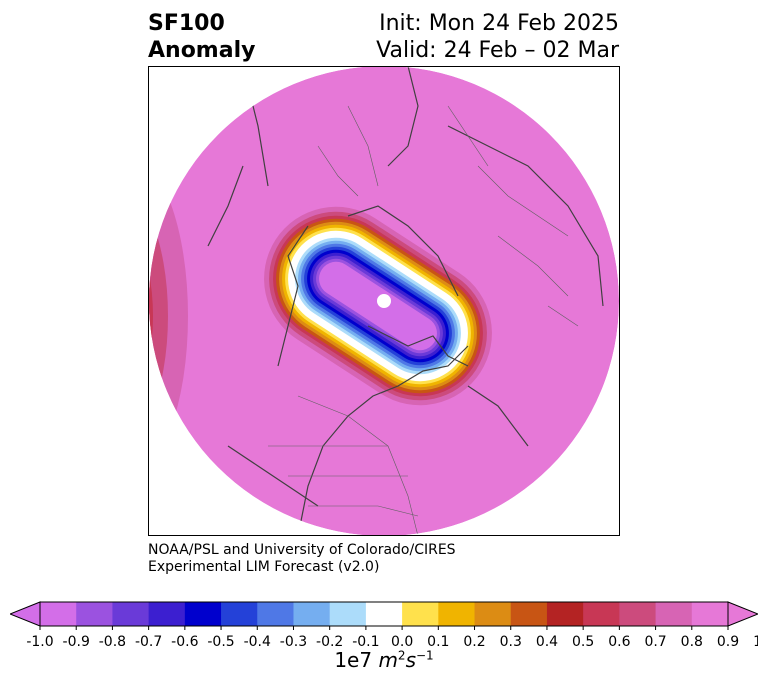  What do you see at coordinates (293, 642) in the screenshot?
I see `colorbar-tick-label: -0.3` at bounding box center [293, 642].